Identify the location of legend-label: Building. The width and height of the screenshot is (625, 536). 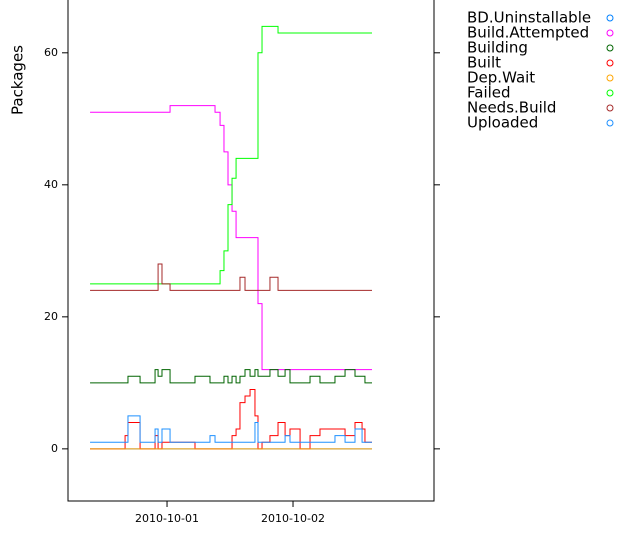
(497, 48).